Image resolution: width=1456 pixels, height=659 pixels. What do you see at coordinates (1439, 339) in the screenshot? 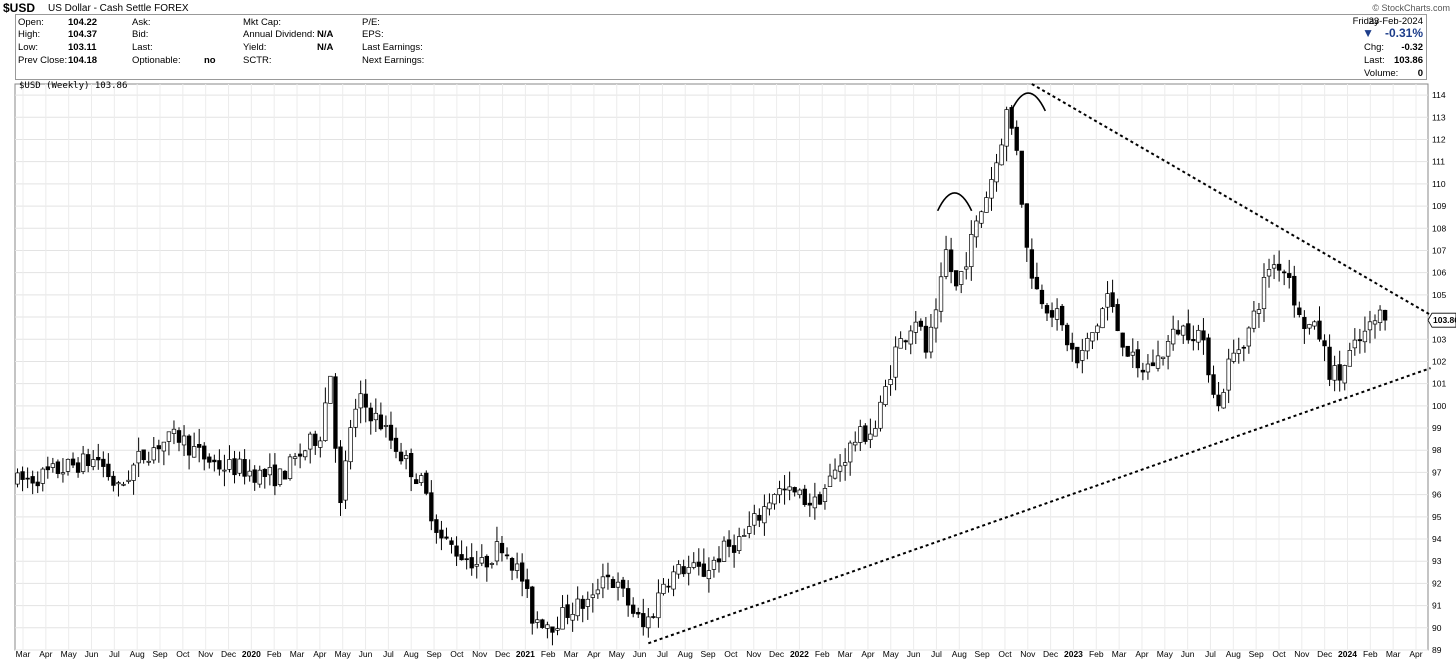
I see `y-tick-label: 103` at bounding box center [1439, 339].